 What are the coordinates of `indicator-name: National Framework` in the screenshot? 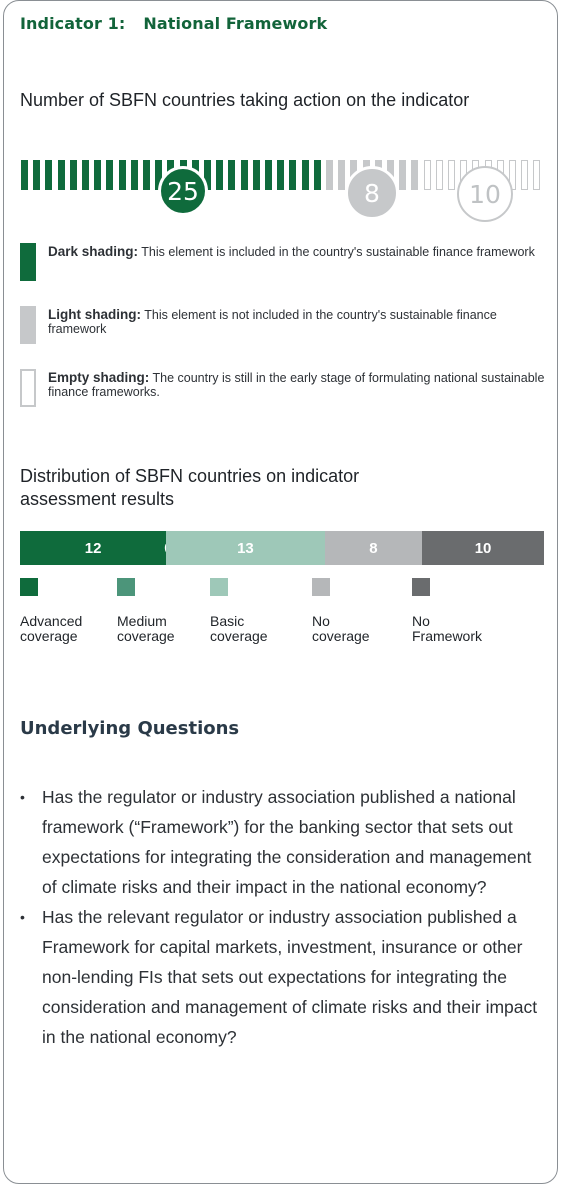 It's located at (235, 23).